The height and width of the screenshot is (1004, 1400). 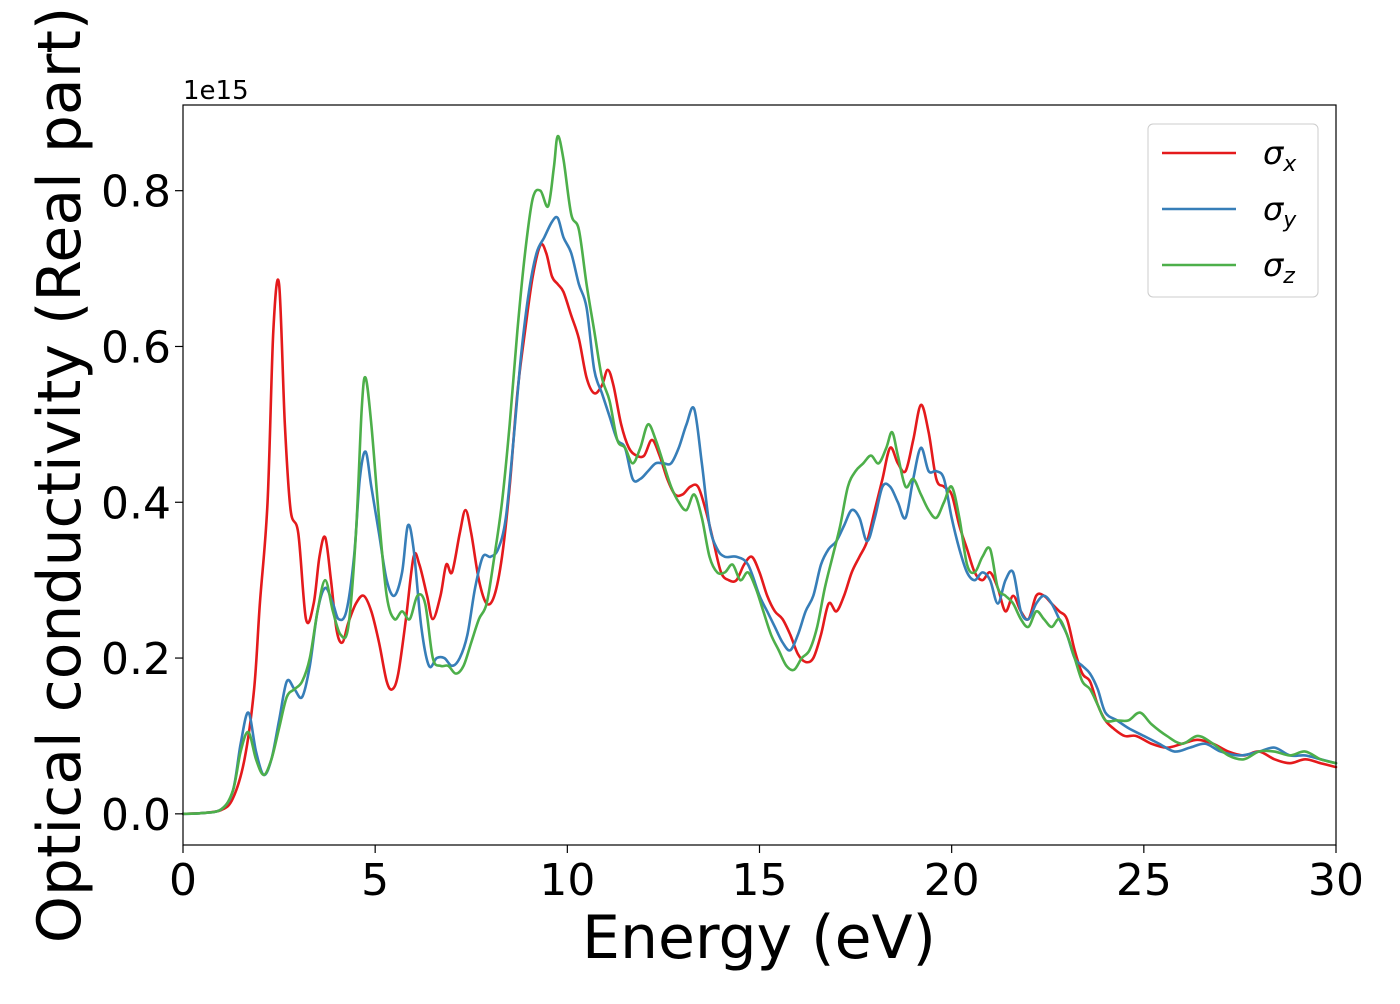 I want to click on legend: σx σy σz, so click(x=1233, y=210).